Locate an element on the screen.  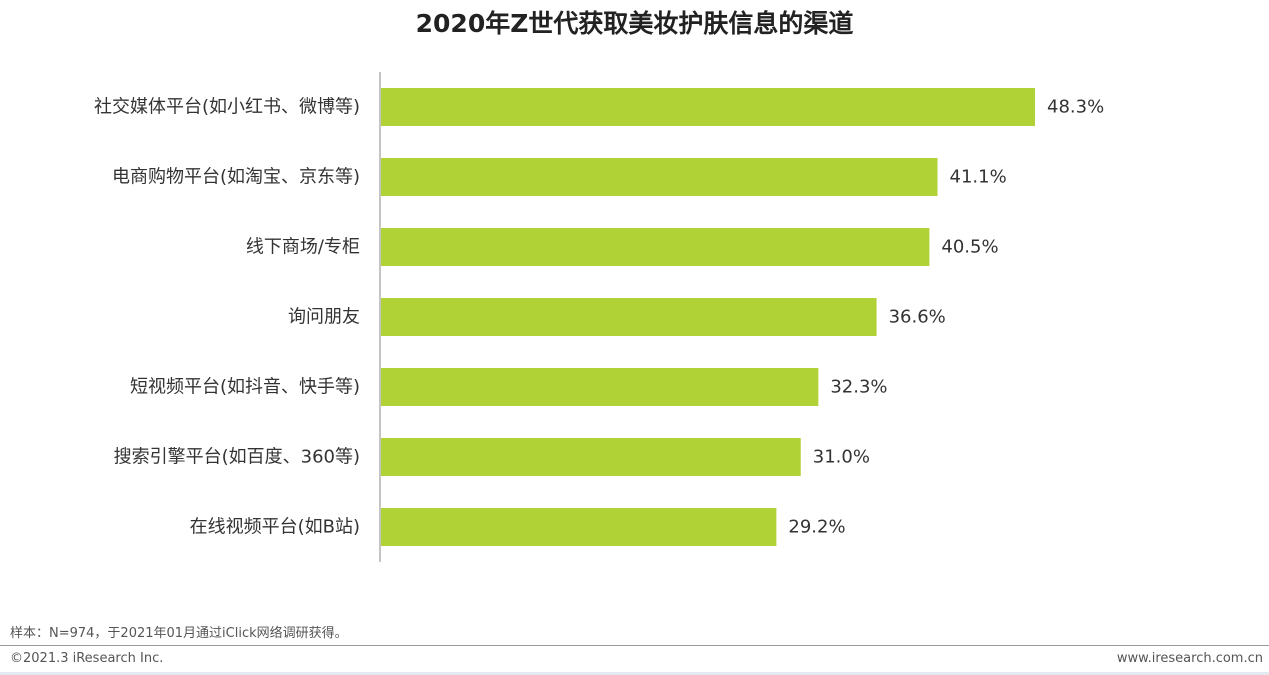
value-label: 32.3% is located at coordinates (858, 387).